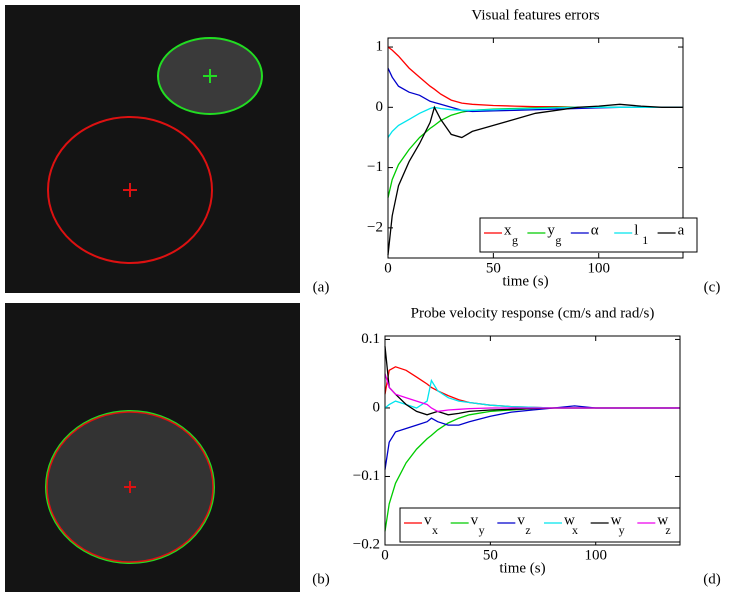  I want to click on chart-title: Probe velocity response (cm/s and rad/s), so click(533, 313).